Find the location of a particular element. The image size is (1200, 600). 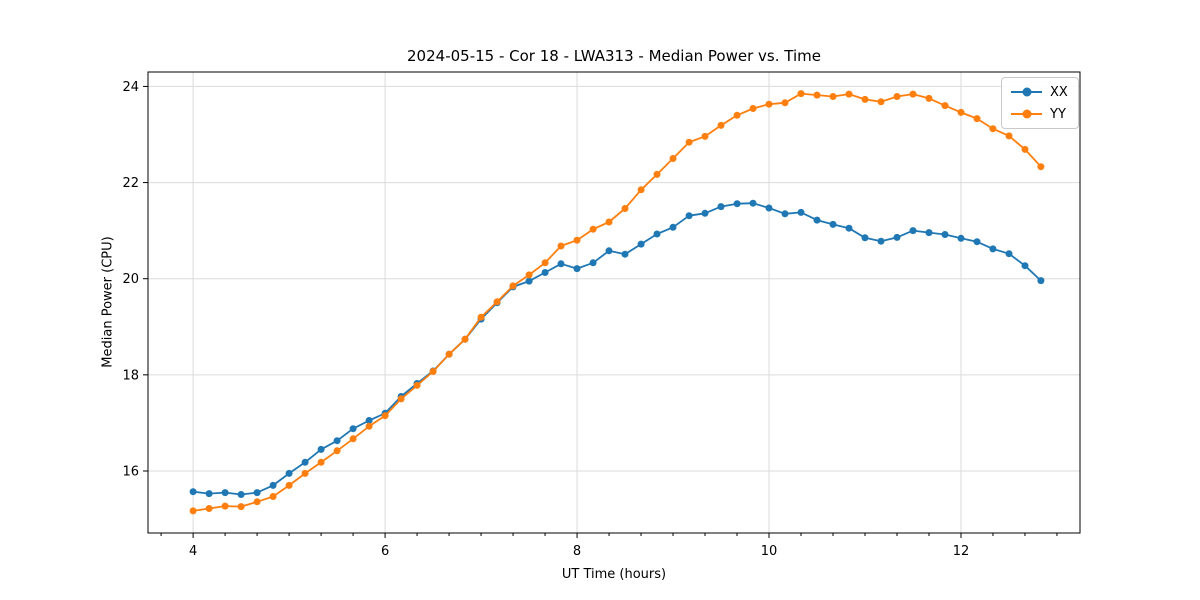

x-tick-label: 10 is located at coordinates (769, 551).